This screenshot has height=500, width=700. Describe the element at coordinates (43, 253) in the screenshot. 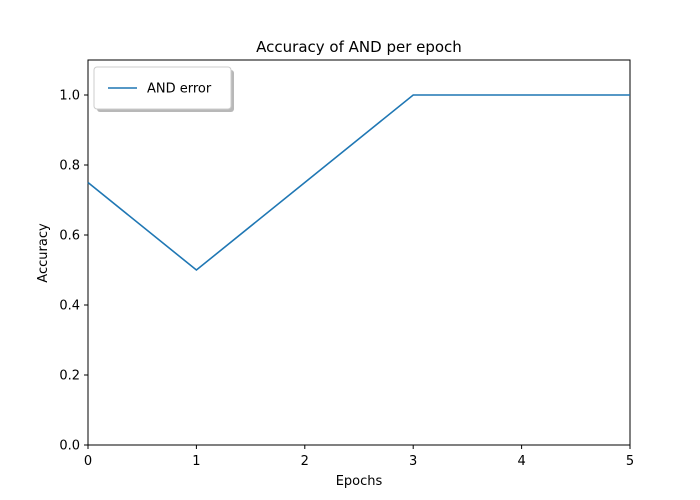

I see `y-axis-label: Accuracy` at that location.